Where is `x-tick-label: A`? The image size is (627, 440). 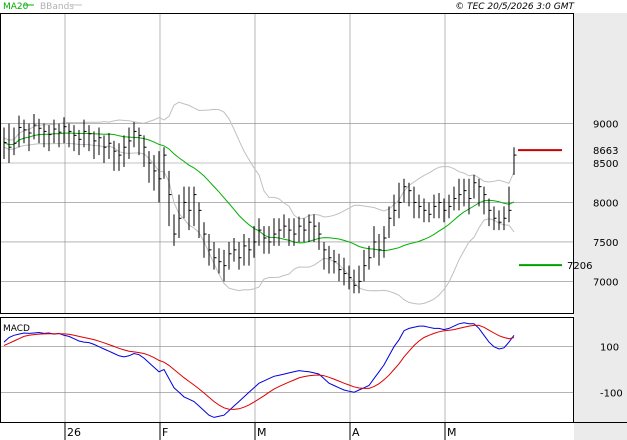
x-tick-label: A is located at coordinates (356, 432).